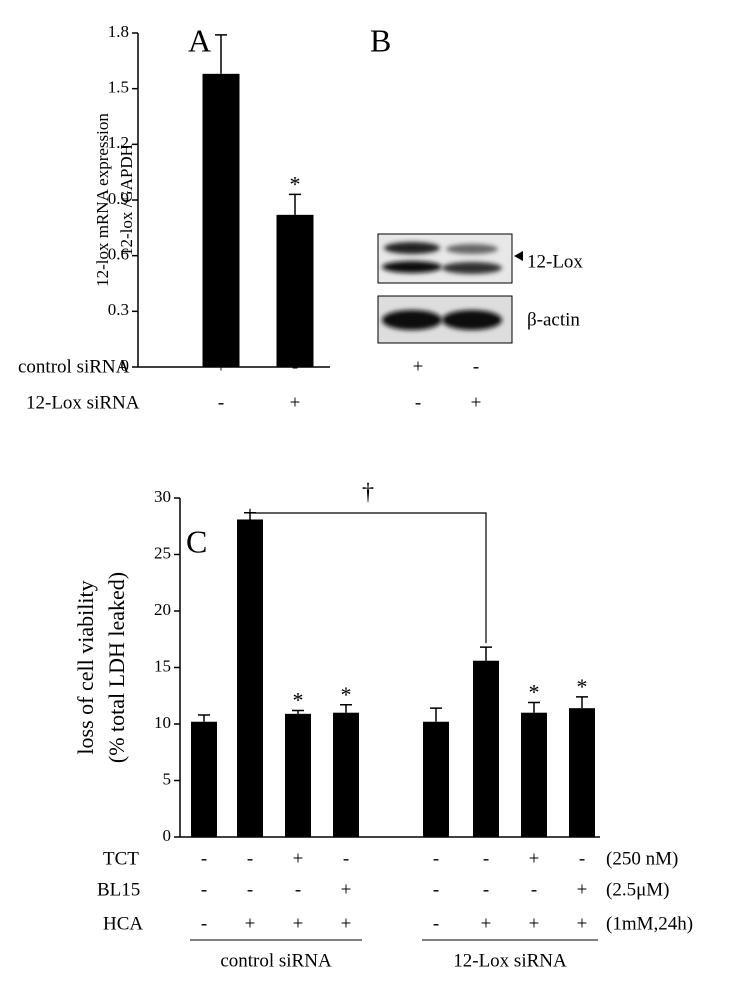  I want to click on blot: B 12-Lox β-actin + - - +, so click(476, 217).